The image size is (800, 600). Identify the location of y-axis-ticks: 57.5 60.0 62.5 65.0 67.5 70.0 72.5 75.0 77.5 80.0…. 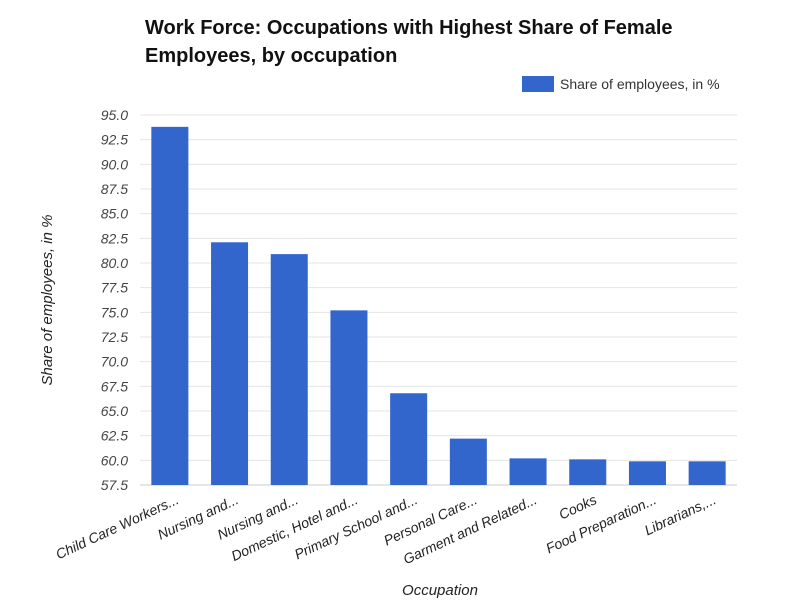
(114, 300).